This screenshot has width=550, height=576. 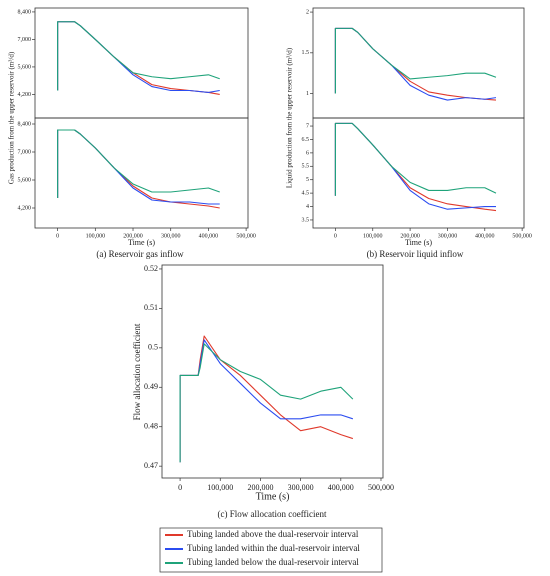 What do you see at coordinates (151, 386) in the screenshot?
I see `y-tick-label: 0.49` at bounding box center [151, 386].